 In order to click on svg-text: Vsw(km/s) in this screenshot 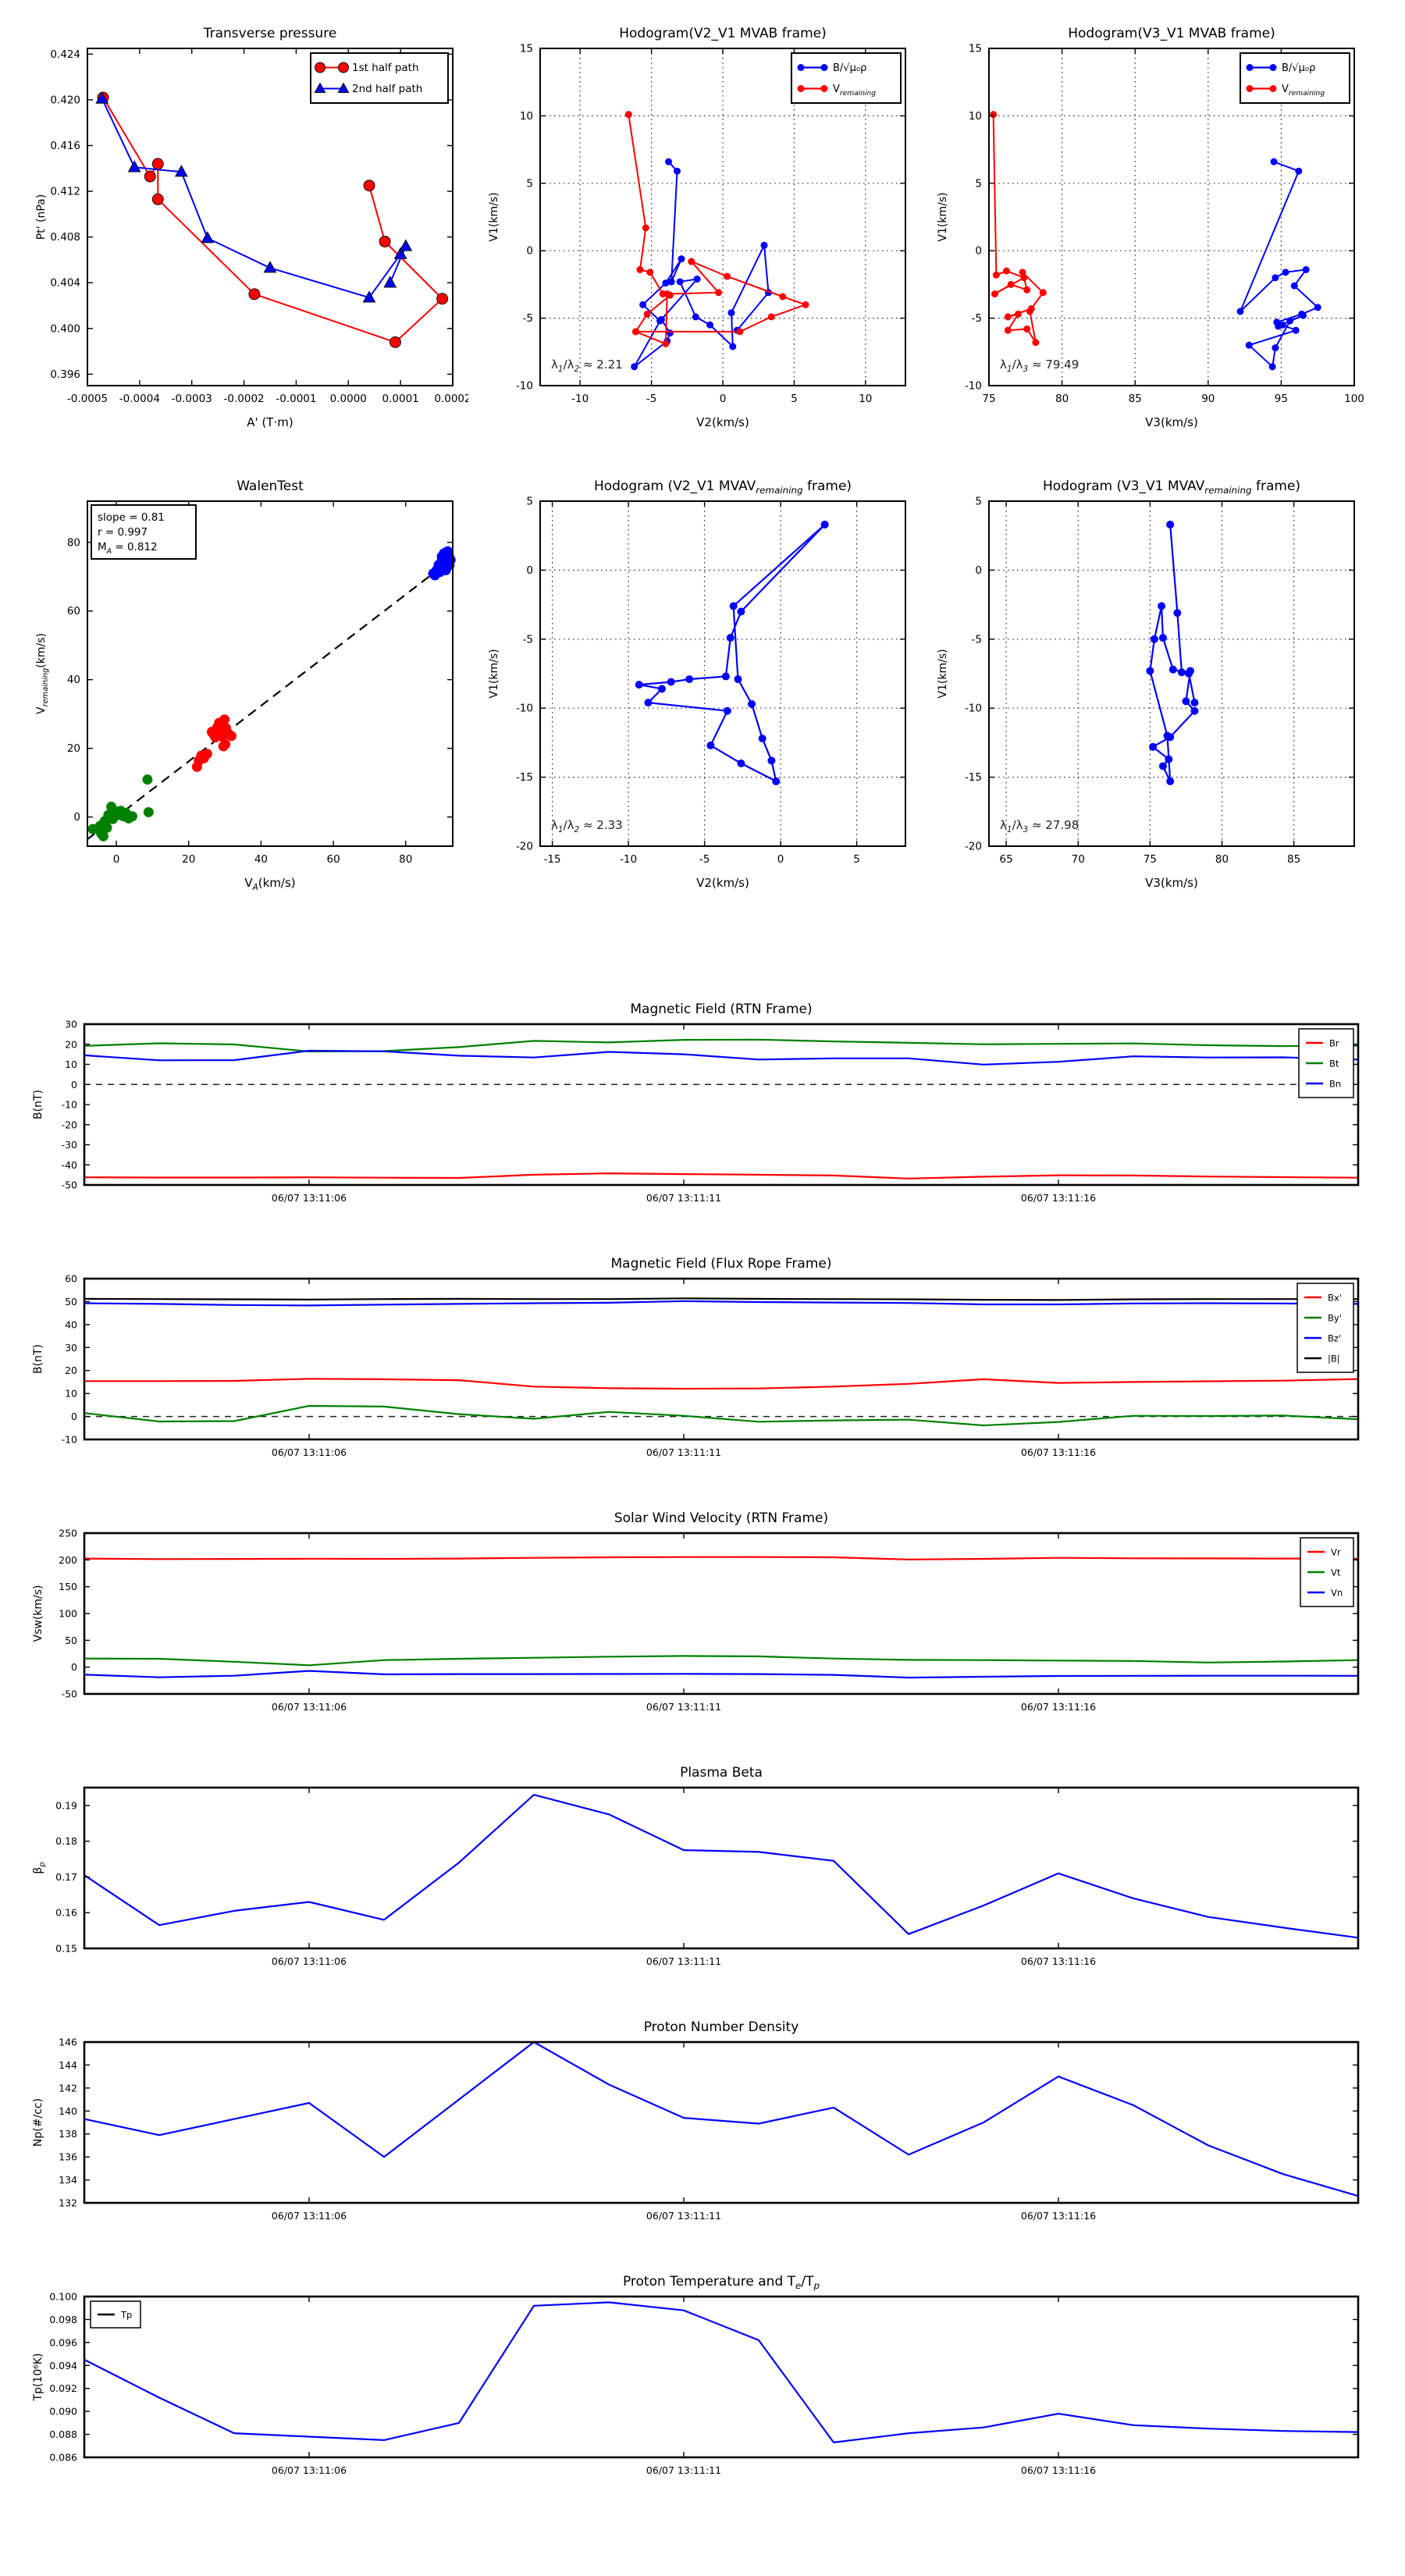, I will do `click(38, 1614)`.